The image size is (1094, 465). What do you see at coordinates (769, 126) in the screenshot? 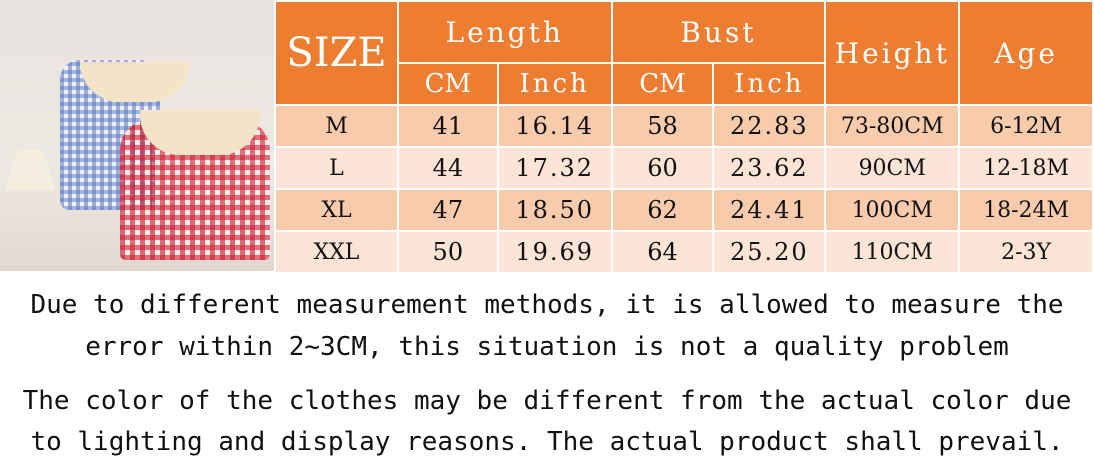
I see `cell-bust-in: 22.83` at bounding box center [769, 126].